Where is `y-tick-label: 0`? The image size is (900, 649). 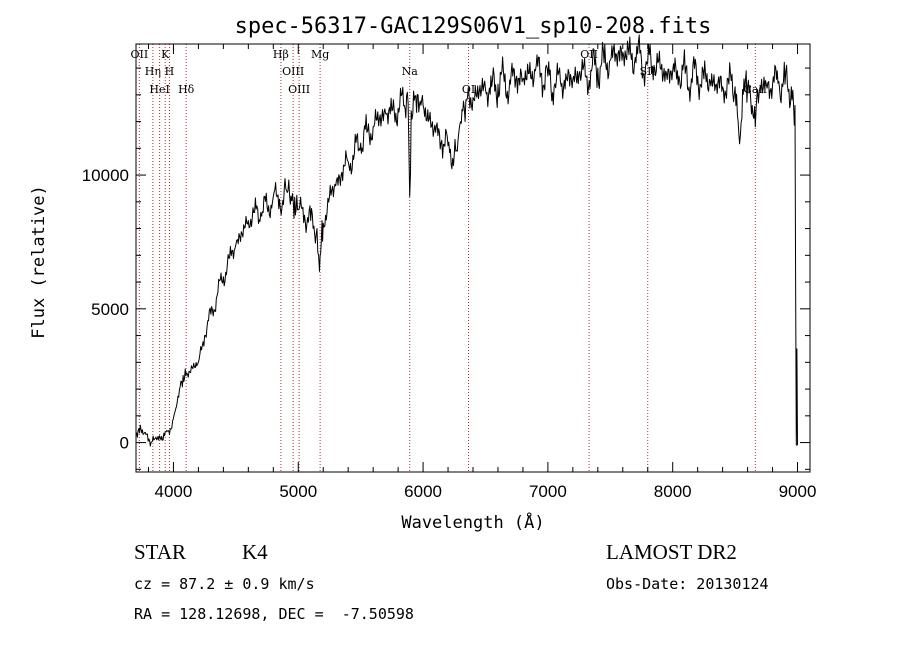
y-tick-label: 0 is located at coordinates (124, 443).